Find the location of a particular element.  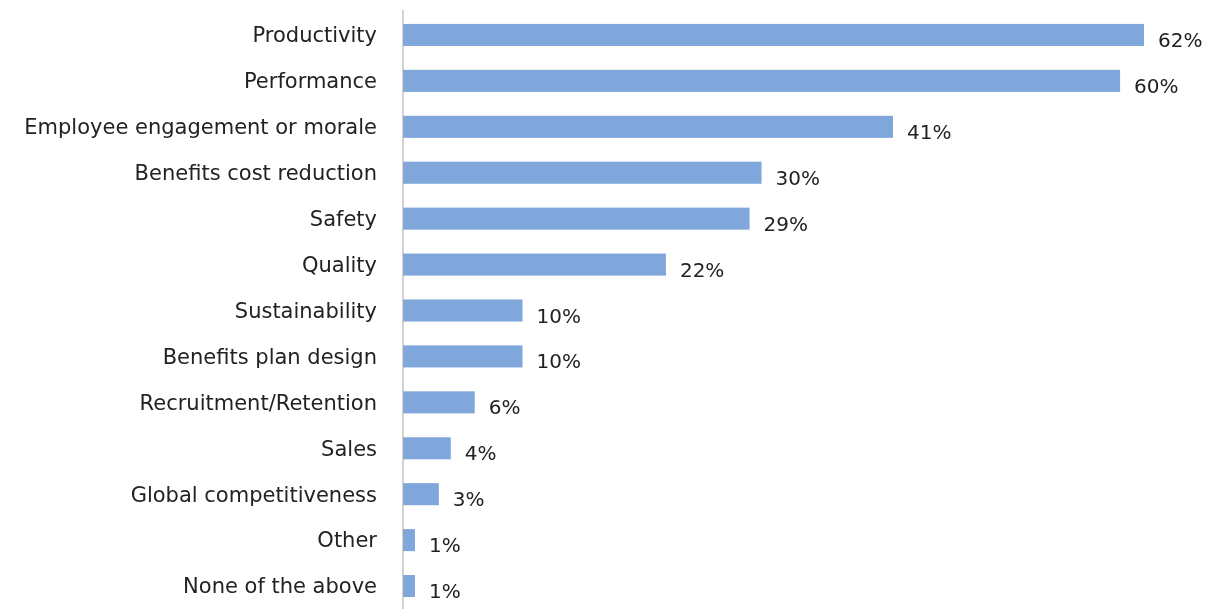

data-label: 4% is located at coordinates (480, 453).